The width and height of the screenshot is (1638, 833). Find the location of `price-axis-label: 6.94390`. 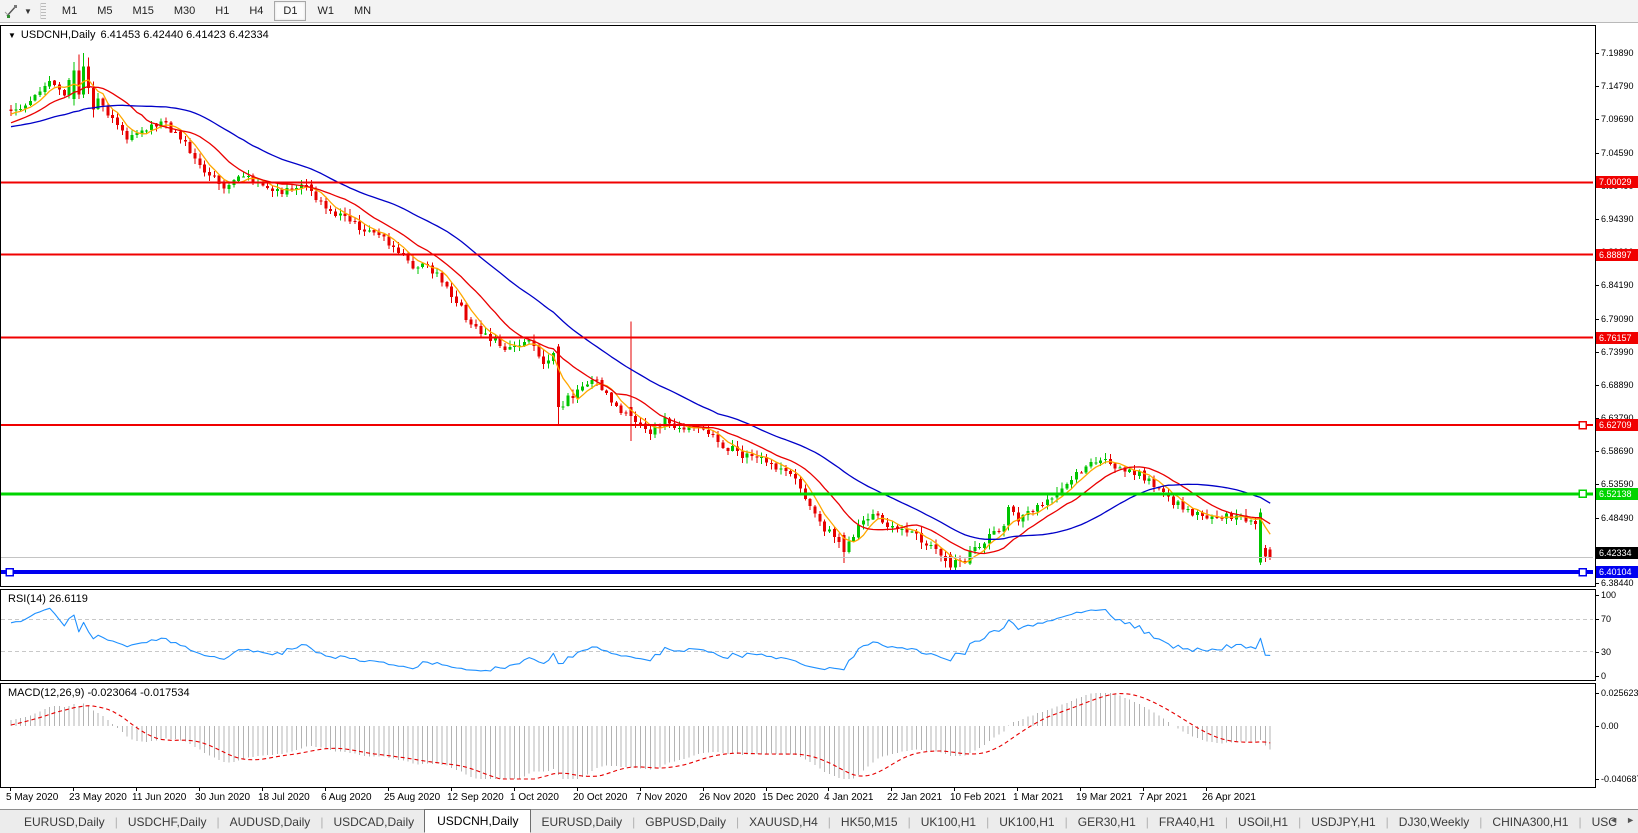

price-axis-label: 6.94390 is located at coordinates (1617, 219).